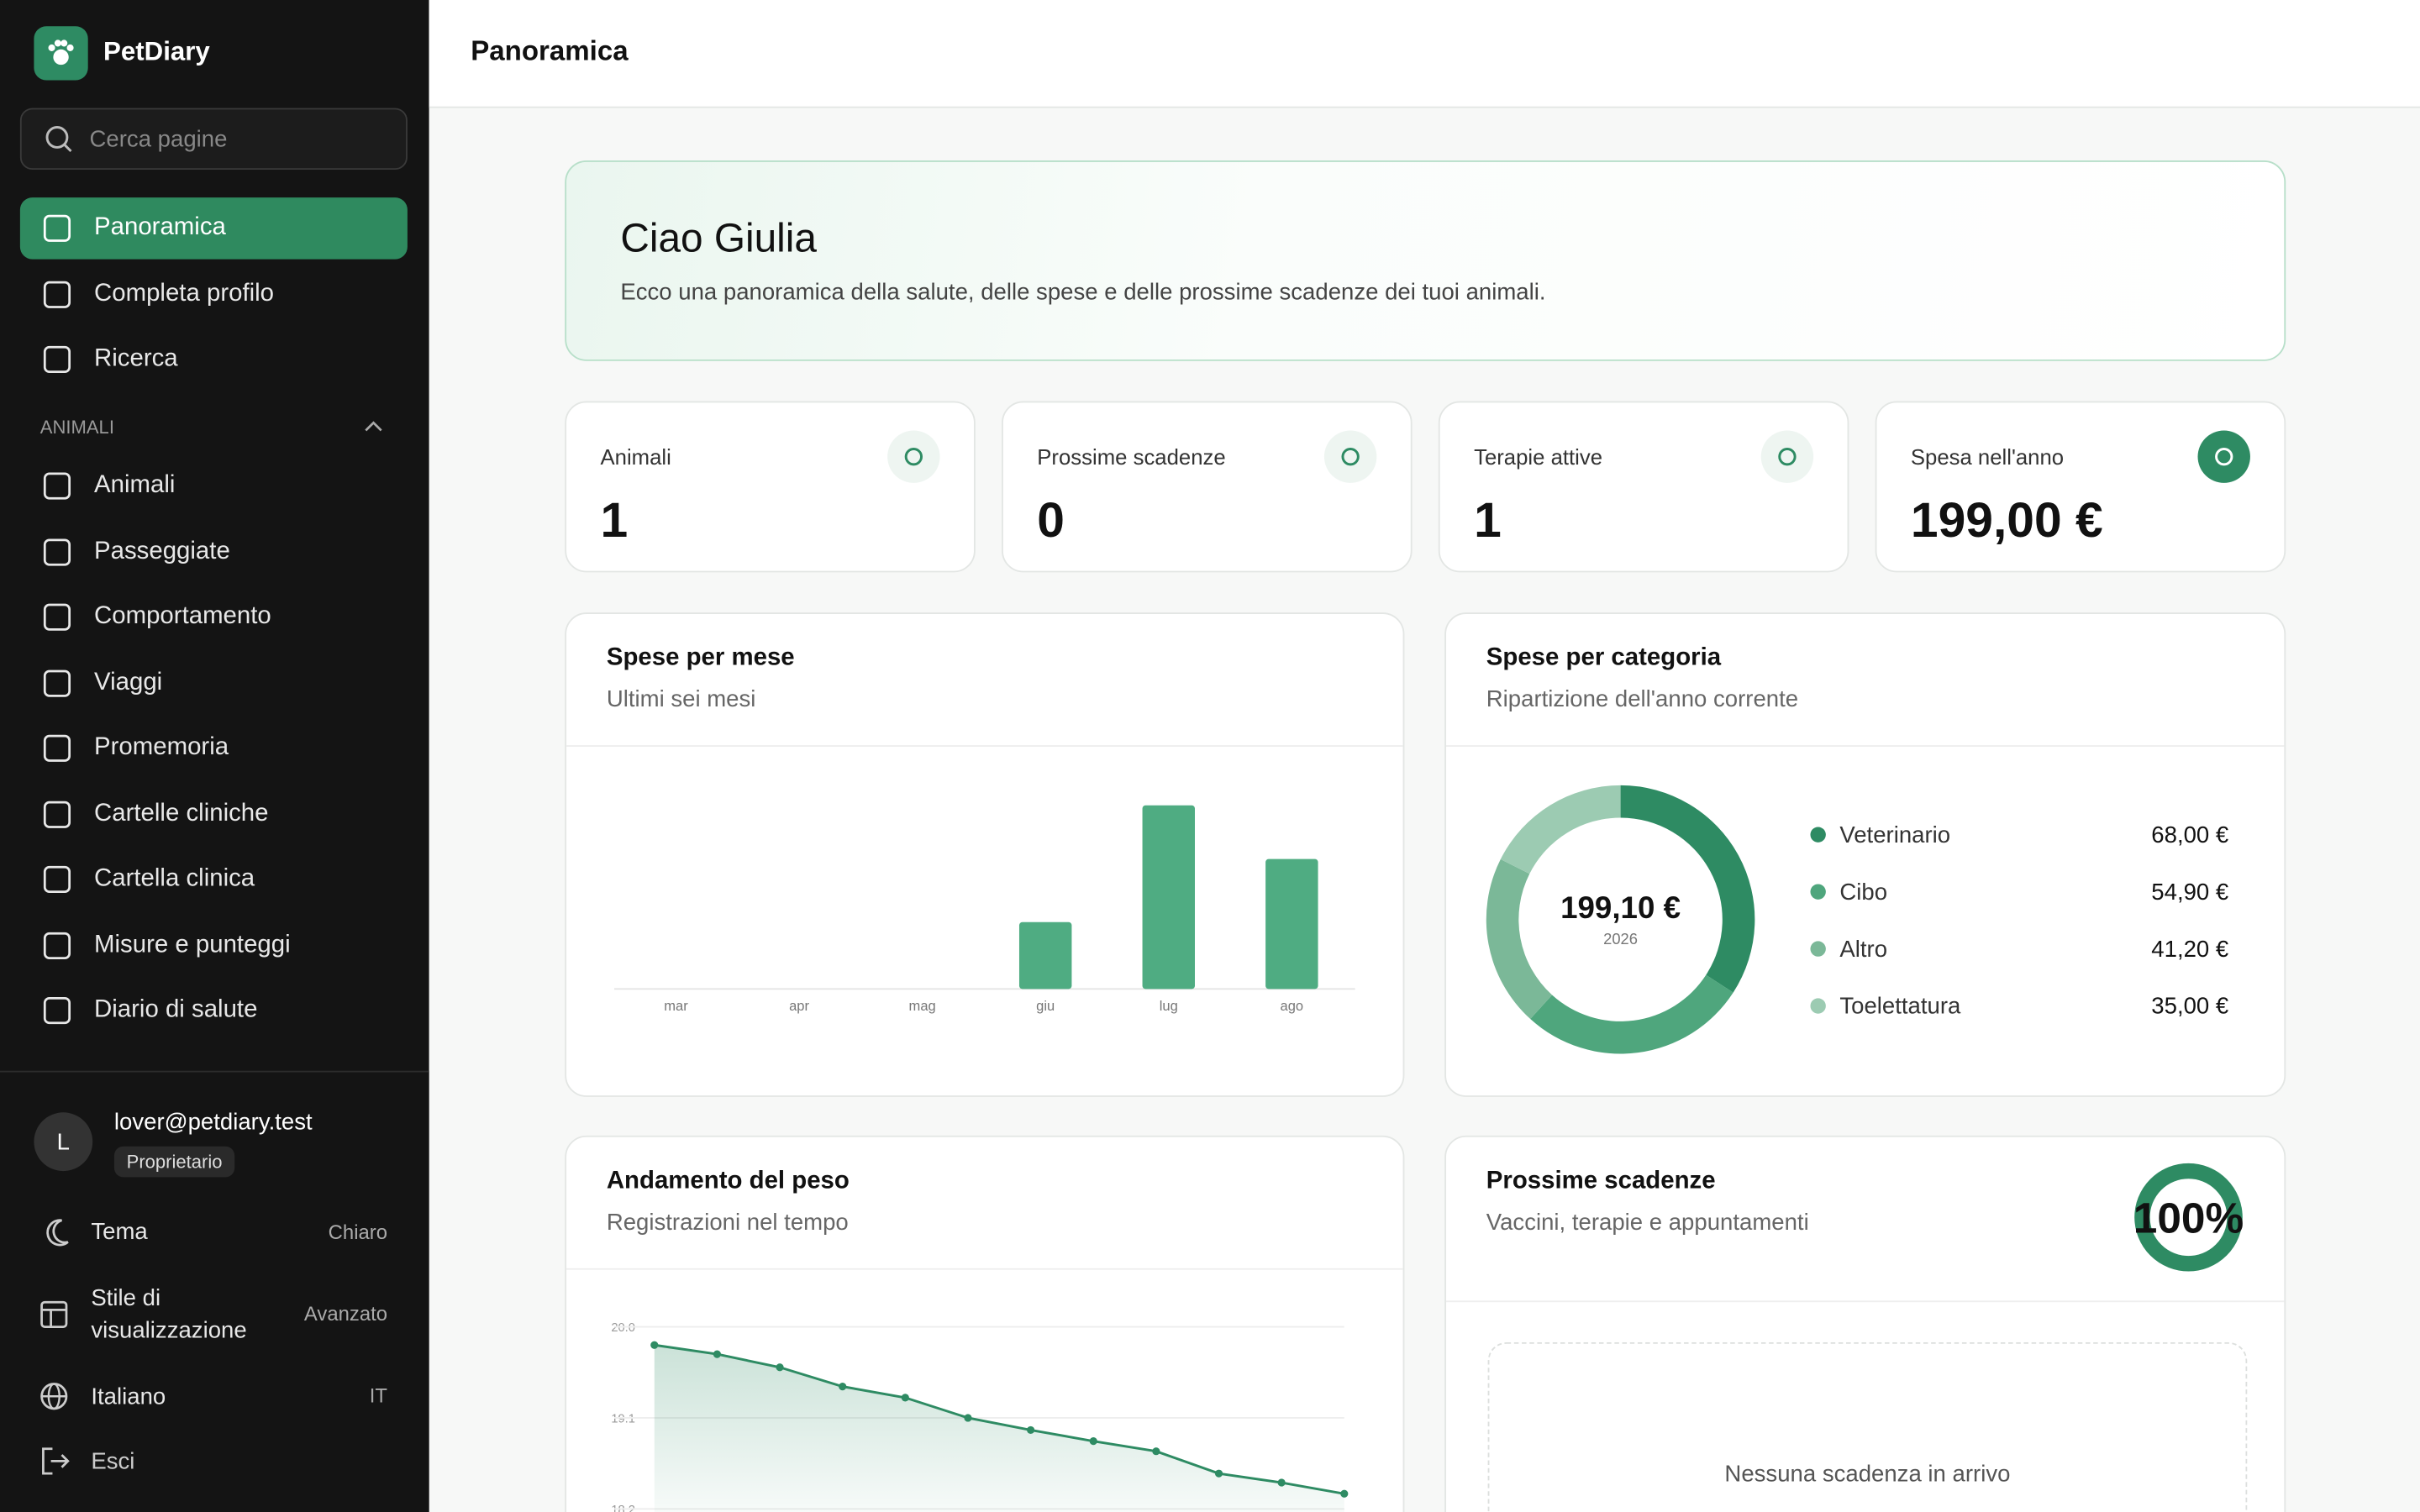 The height and width of the screenshot is (1512, 2420). What do you see at coordinates (77, 427) in the screenshot?
I see `section-title: ANIMALI` at bounding box center [77, 427].